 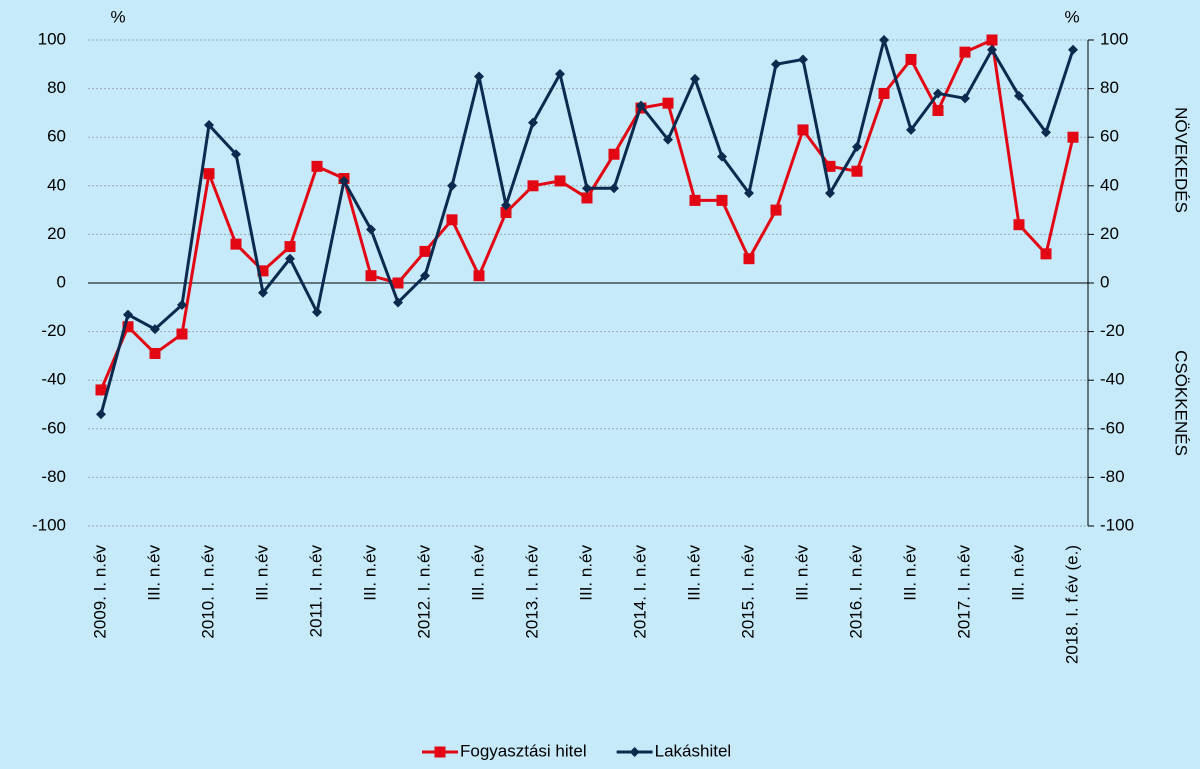 I want to click on x-tick-label: 2013. I. n.év, so click(x=531, y=592).